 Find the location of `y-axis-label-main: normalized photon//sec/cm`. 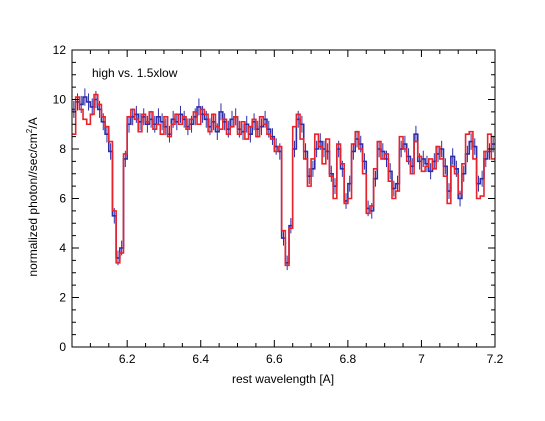

y-axis-label-main: normalized photon//sec/cm is located at coordinates (33, 204).